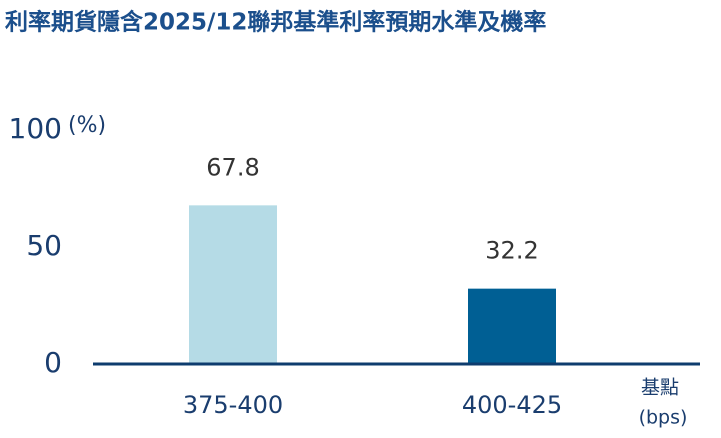  Describe the element at coordinates (232, 167) in the screenshot. I see `data-label: 67.8` at that location.